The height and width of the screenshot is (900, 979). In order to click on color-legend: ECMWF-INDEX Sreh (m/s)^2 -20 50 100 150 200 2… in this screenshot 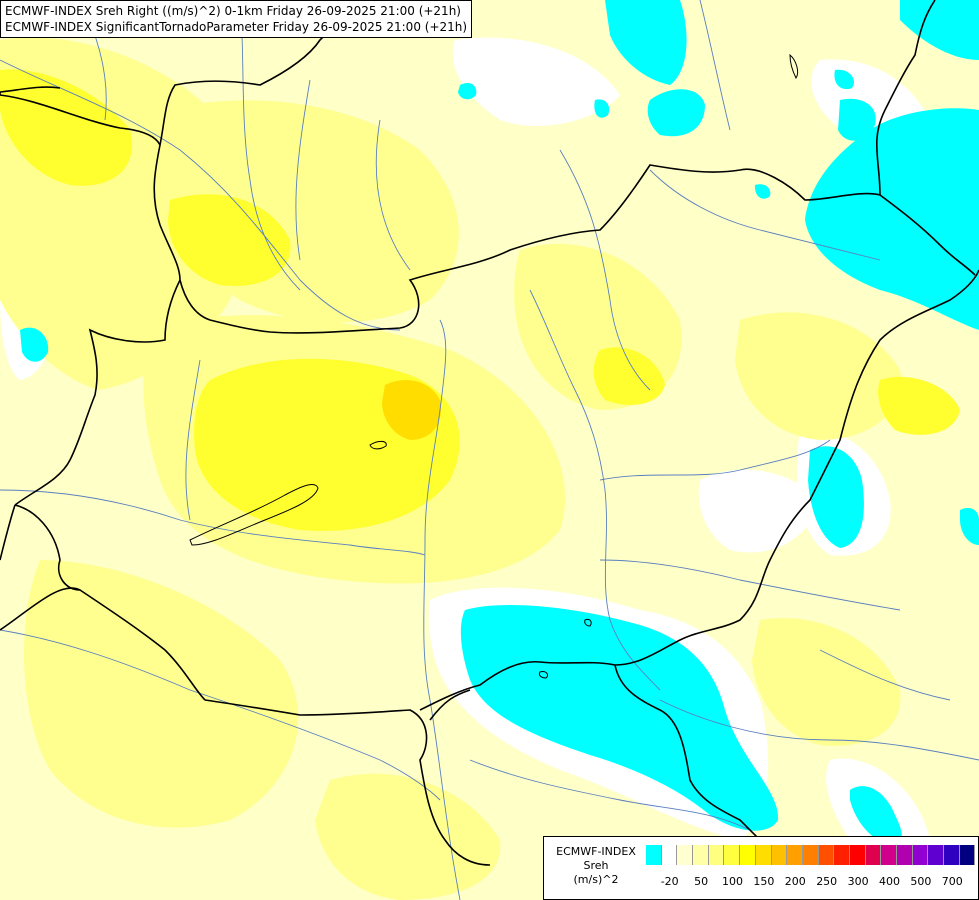, I will do `click(761, 868)`.